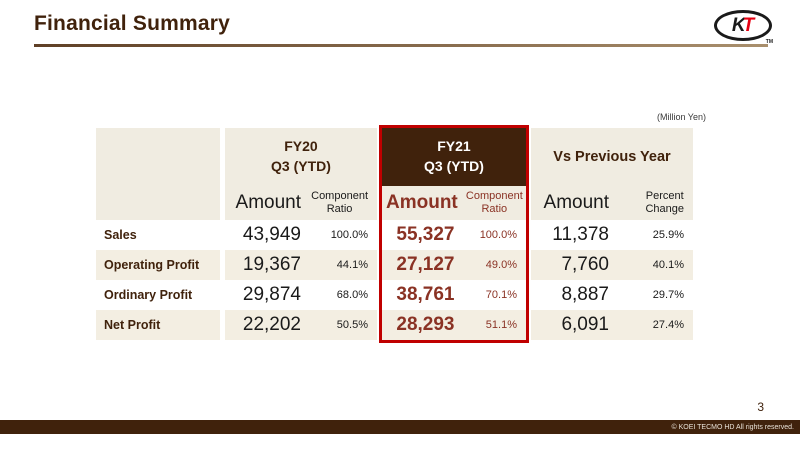  What do you see at coordinates (760, 407) in the screenshot?
I see `page-number: 3` at bounding box center [760, 407].